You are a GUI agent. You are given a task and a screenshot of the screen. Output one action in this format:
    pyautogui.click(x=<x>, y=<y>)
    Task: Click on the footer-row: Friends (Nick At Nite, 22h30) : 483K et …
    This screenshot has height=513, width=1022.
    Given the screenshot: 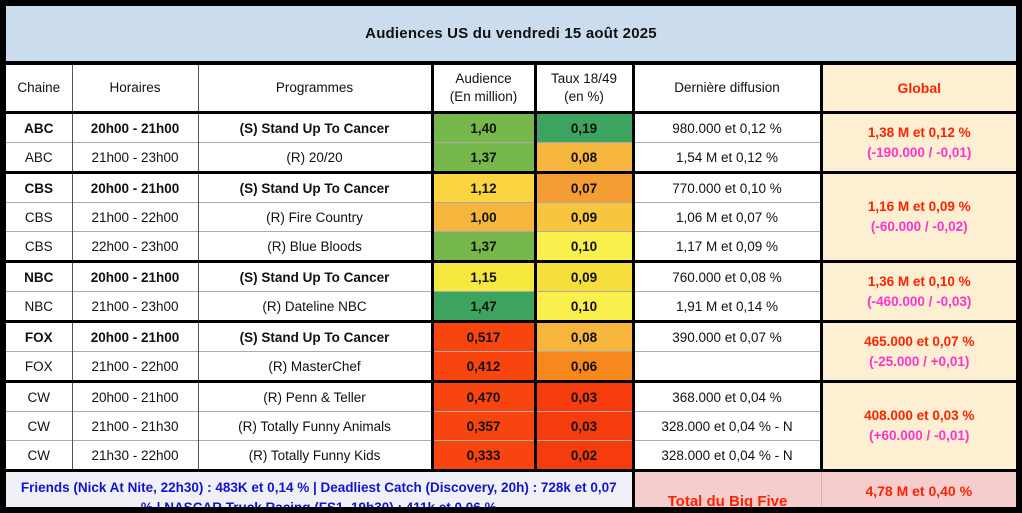 What is the action you would take?
    pyautogui.click(x=511, y=491)
    